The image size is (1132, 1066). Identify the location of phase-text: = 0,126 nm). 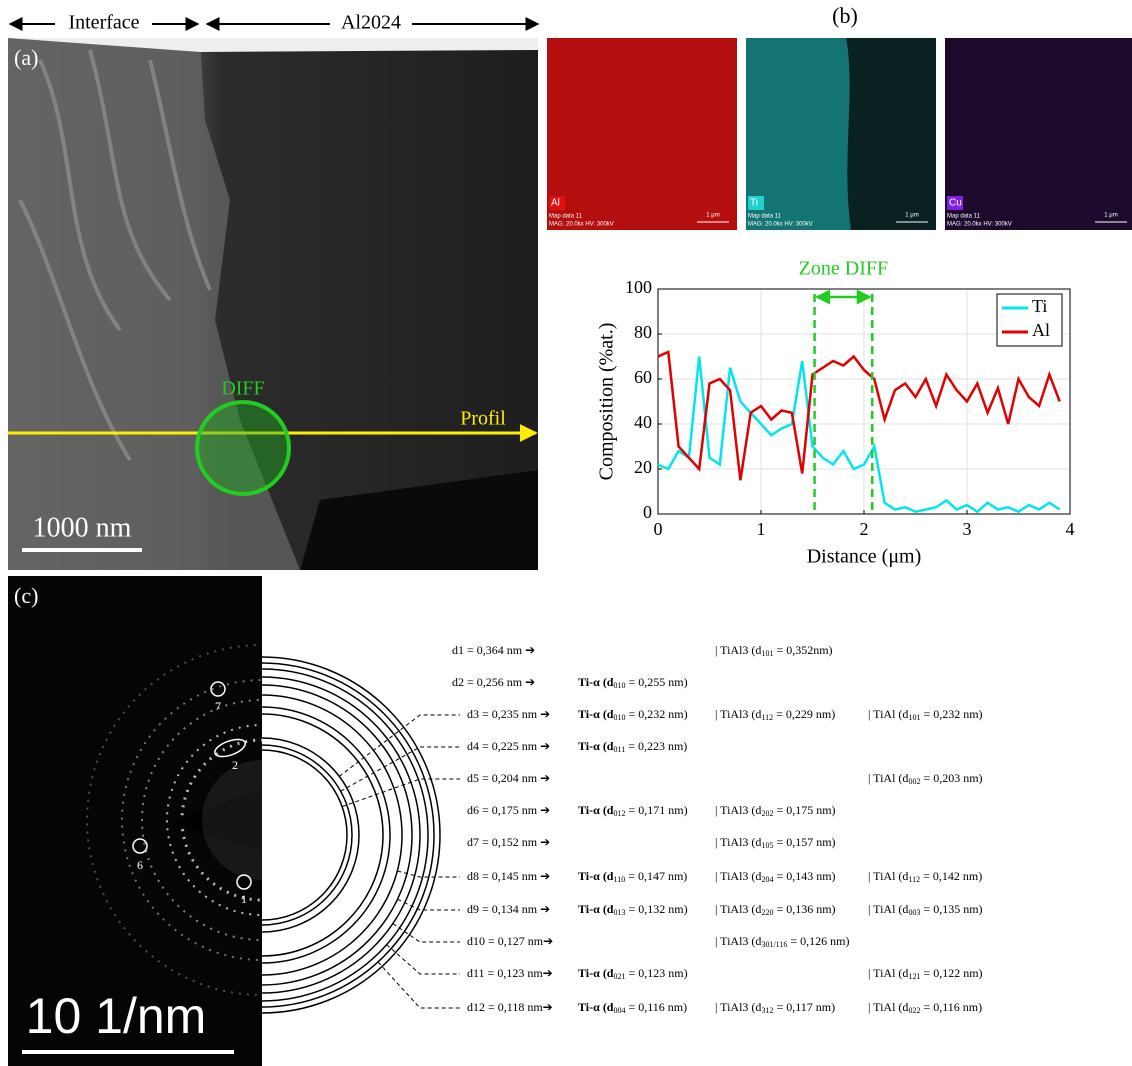
(818, 941).